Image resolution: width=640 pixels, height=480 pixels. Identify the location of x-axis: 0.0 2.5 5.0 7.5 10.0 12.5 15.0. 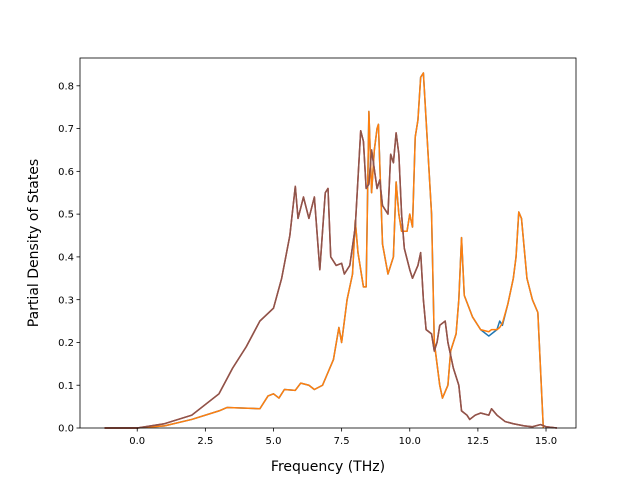
(343, 437).